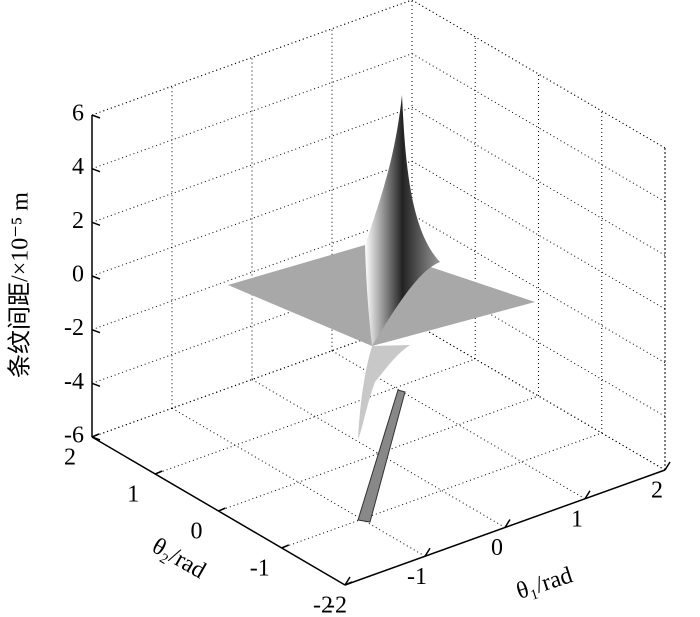 The width and height of the screenshot is (700, 617). Describe the element at coordinates (544, 583) in the screenshot. I see `x-axis-label: θ₁/rad` at that location.